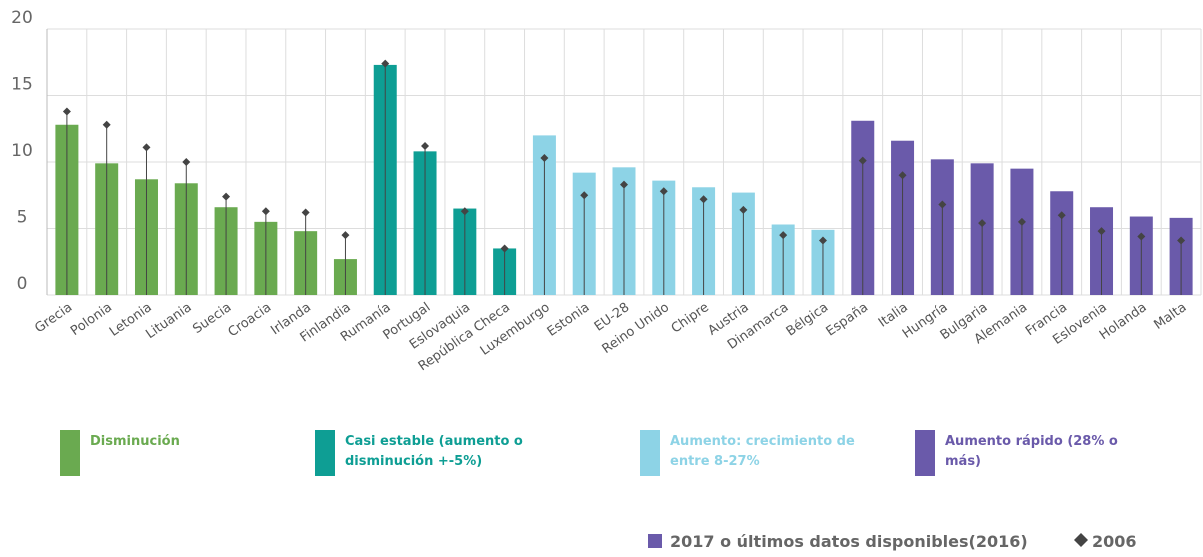 Image resolution: width=1203 pixels, height=557 pixels. What do you see at coordinates (250, 320) in the screenshot?
I see `x-tick-label: Croacia` at bounding box center [250, 320].